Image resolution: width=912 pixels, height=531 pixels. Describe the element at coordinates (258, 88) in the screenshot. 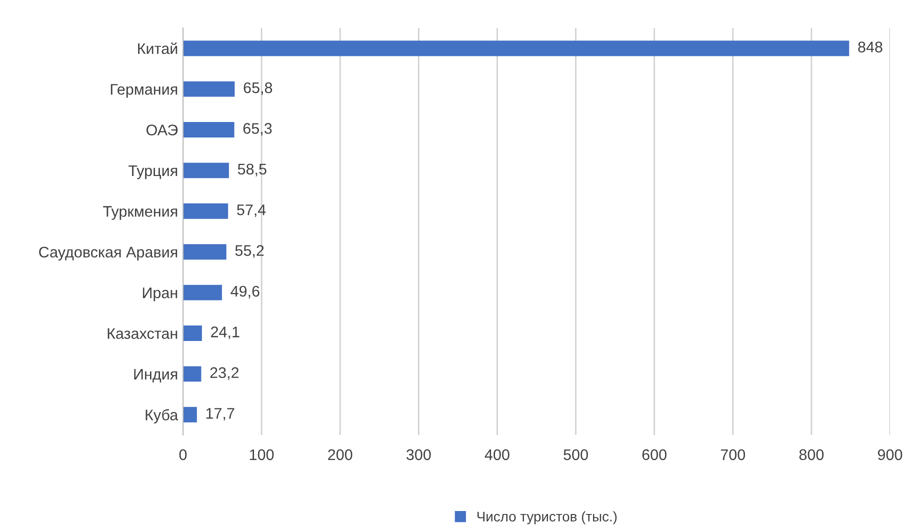

I see `text: 65,8` at that location.